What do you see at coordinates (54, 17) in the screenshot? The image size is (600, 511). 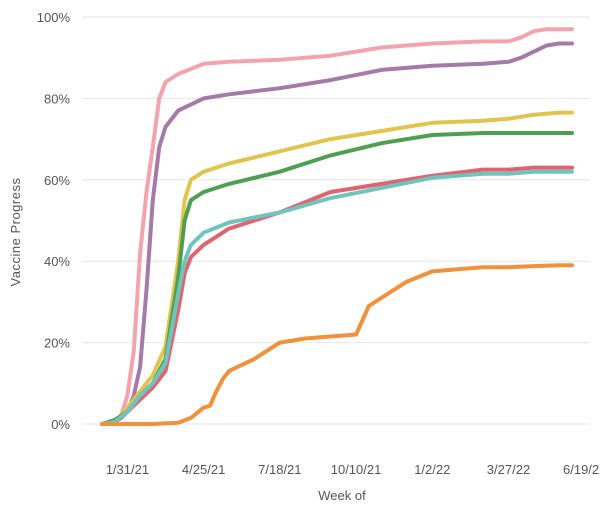 I see `y-tick-label: 100%` at bounding box center [54, 17].